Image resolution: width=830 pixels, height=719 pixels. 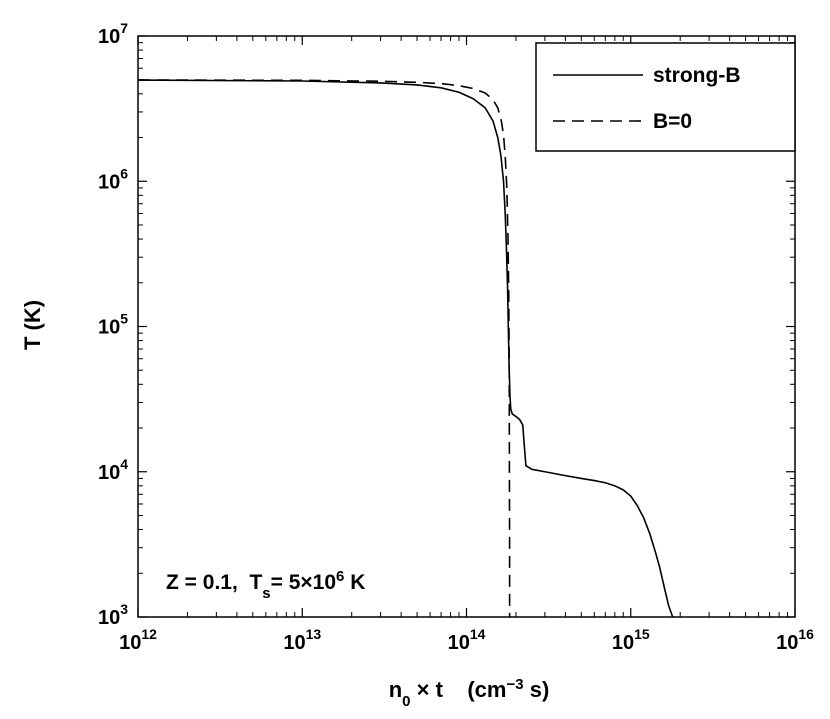 I want to click on annotation: Z = 0.1, Ts= 5×106 K, so click(x=265, y=585).